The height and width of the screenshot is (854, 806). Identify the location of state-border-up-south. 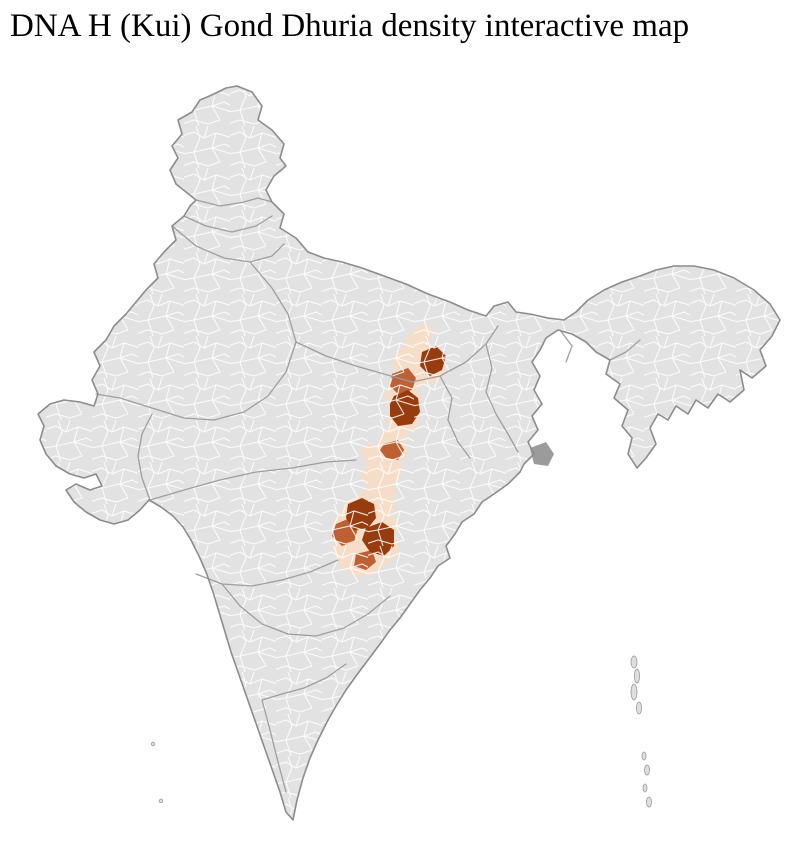
(397, 354).